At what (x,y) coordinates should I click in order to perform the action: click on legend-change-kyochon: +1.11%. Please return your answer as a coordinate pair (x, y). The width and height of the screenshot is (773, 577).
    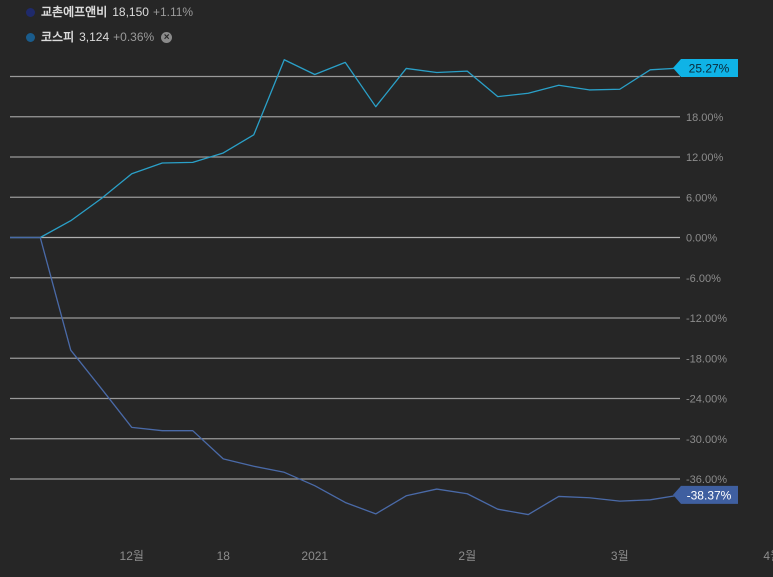
    Looking at the image, I should click on (173, 12).